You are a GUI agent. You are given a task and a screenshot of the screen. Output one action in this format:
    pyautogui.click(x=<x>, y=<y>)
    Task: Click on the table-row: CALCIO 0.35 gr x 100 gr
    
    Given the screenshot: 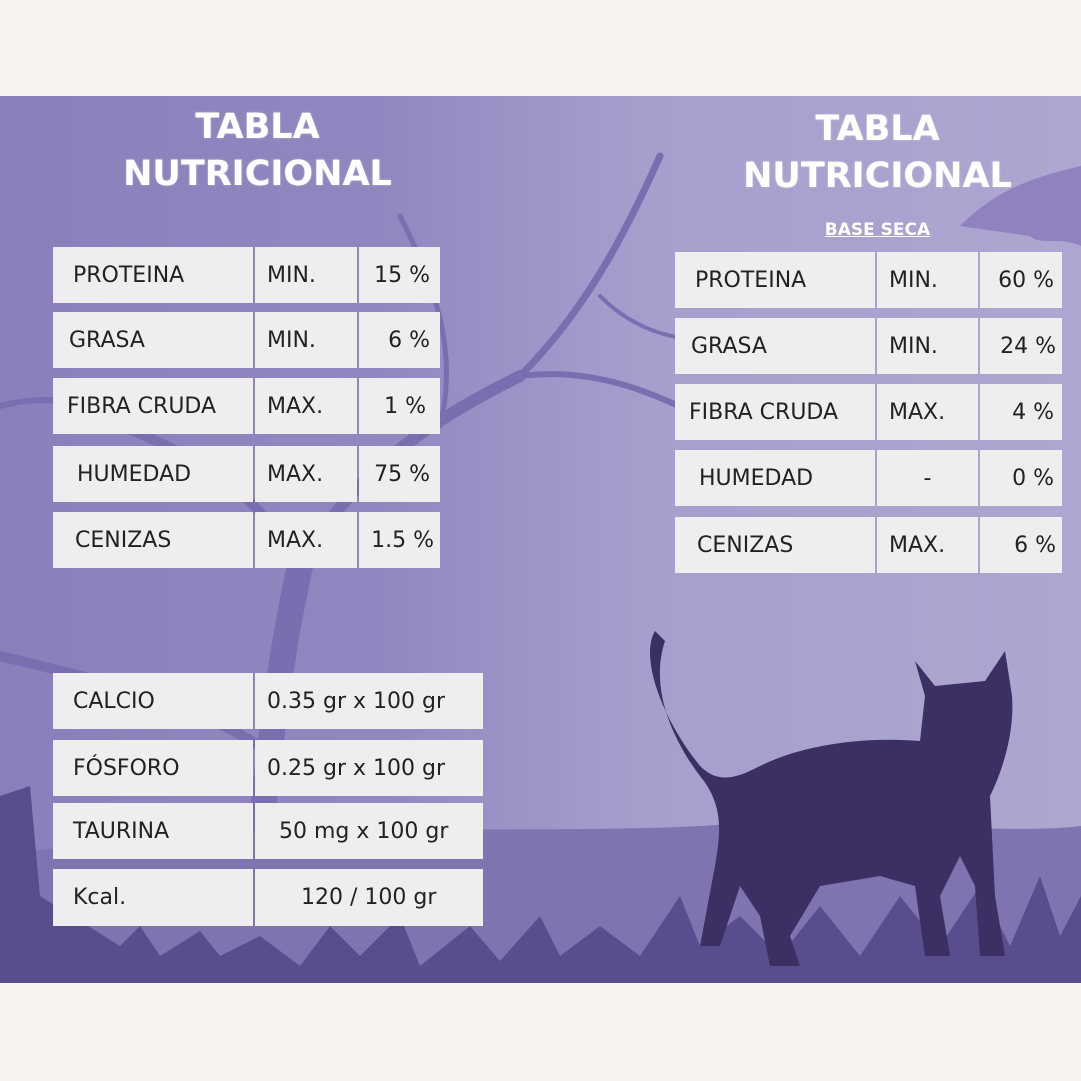 What is the action you would take?
    pyautogui.click(x=268, y=701)
    